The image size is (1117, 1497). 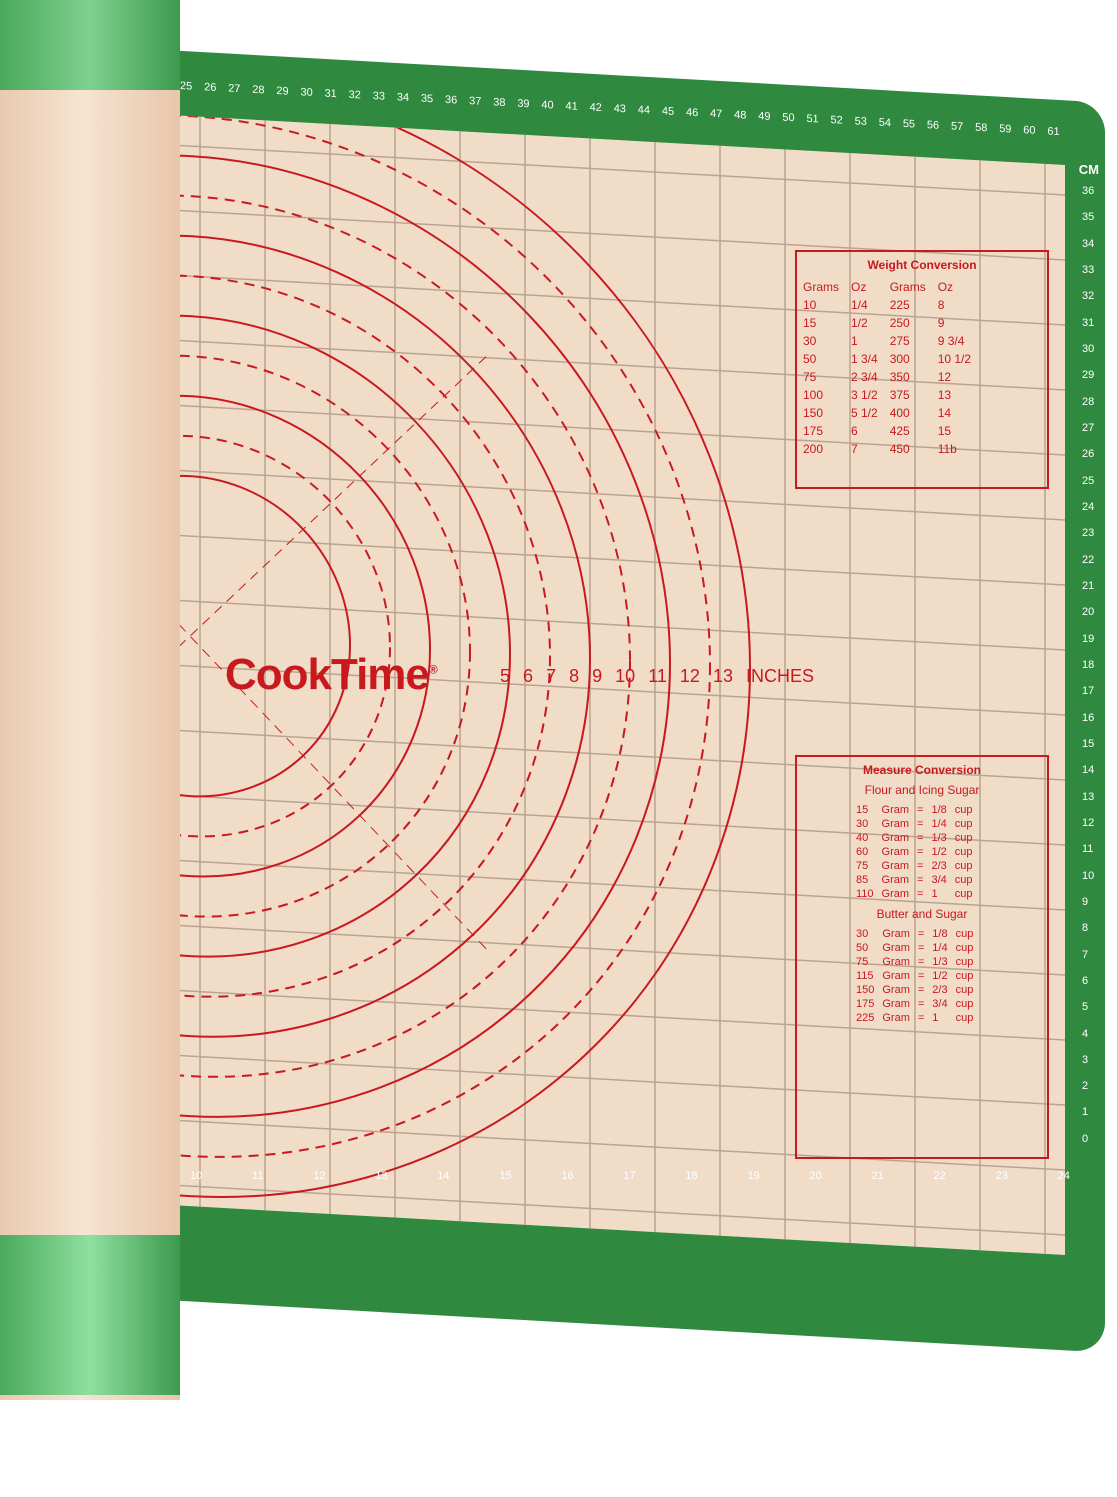 What do you see at coordinates (1088, 401) in the screenshot?
I see `ruler-number: 28` at bounding box center [1088, 401].